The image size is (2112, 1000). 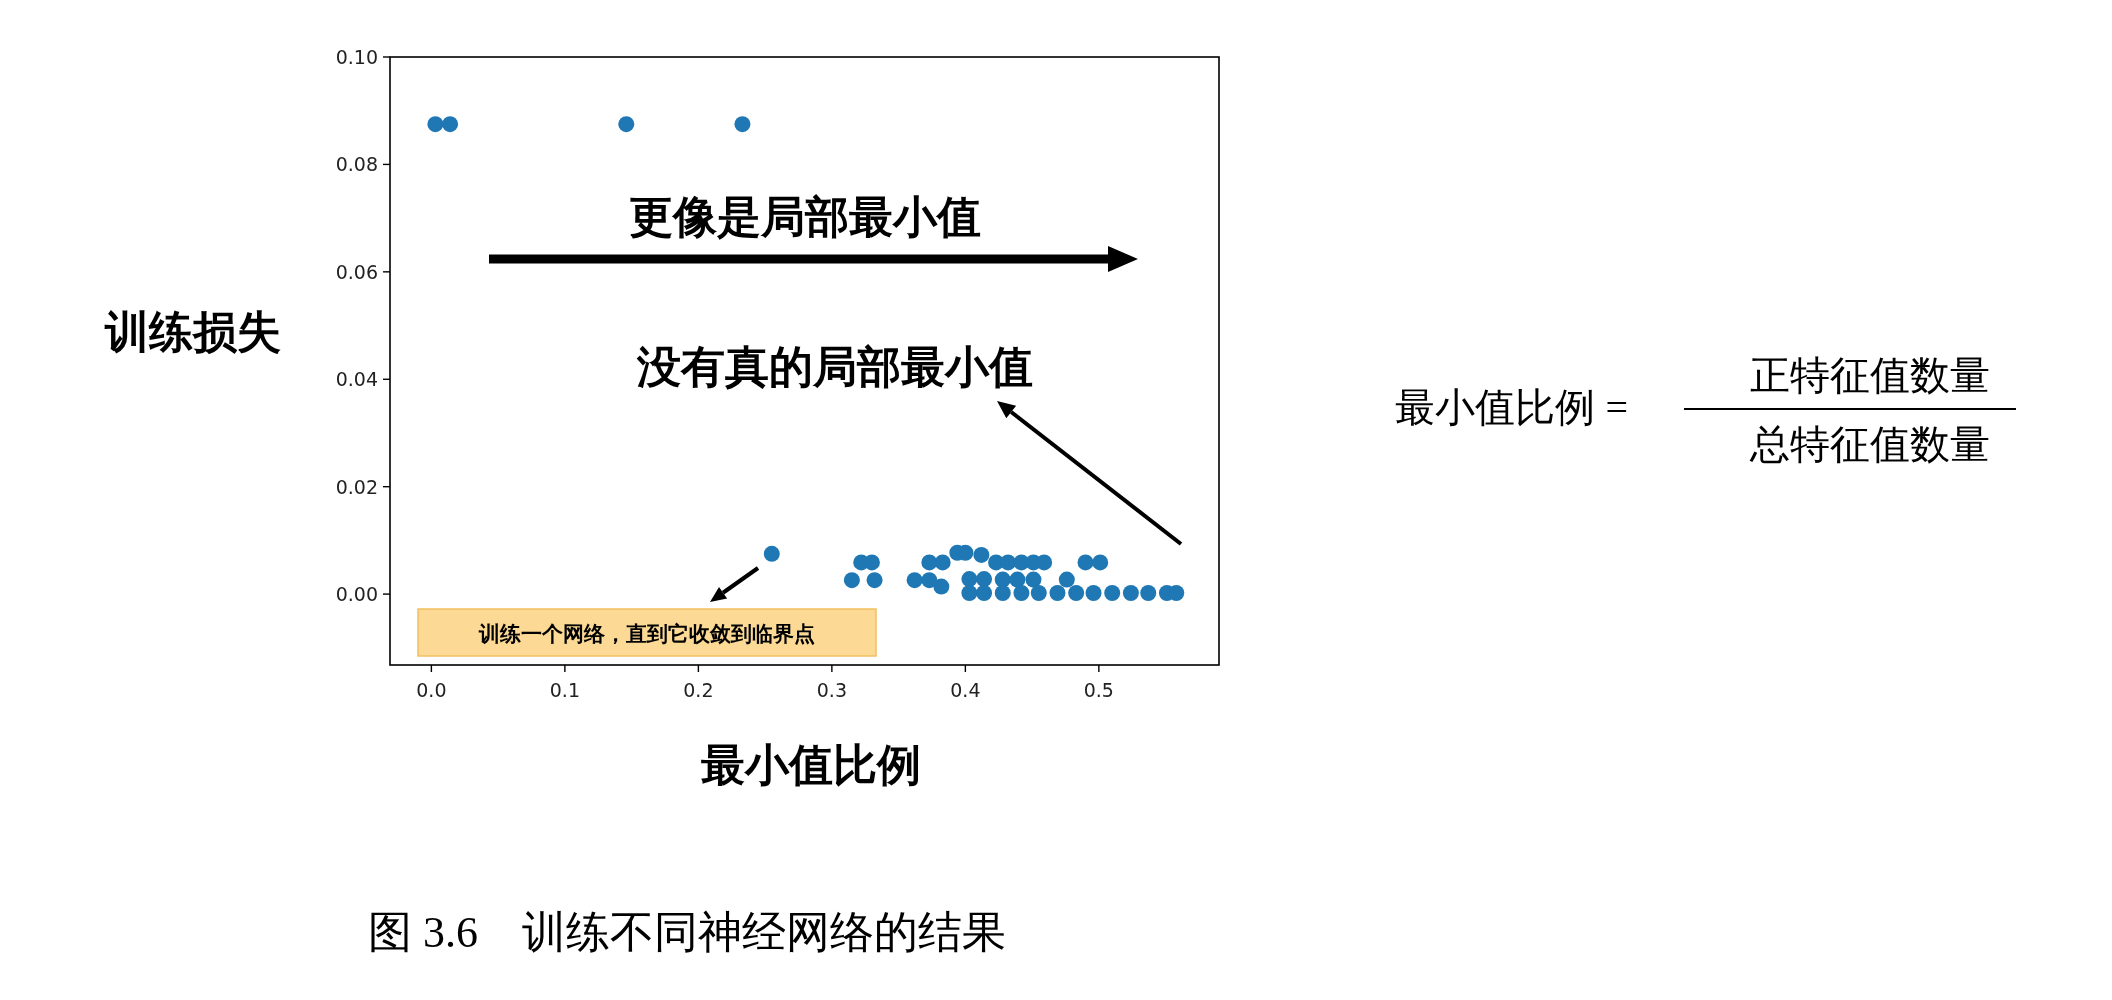 I want to click on x-tick-label: 0.4, so click(x=965, y=690).